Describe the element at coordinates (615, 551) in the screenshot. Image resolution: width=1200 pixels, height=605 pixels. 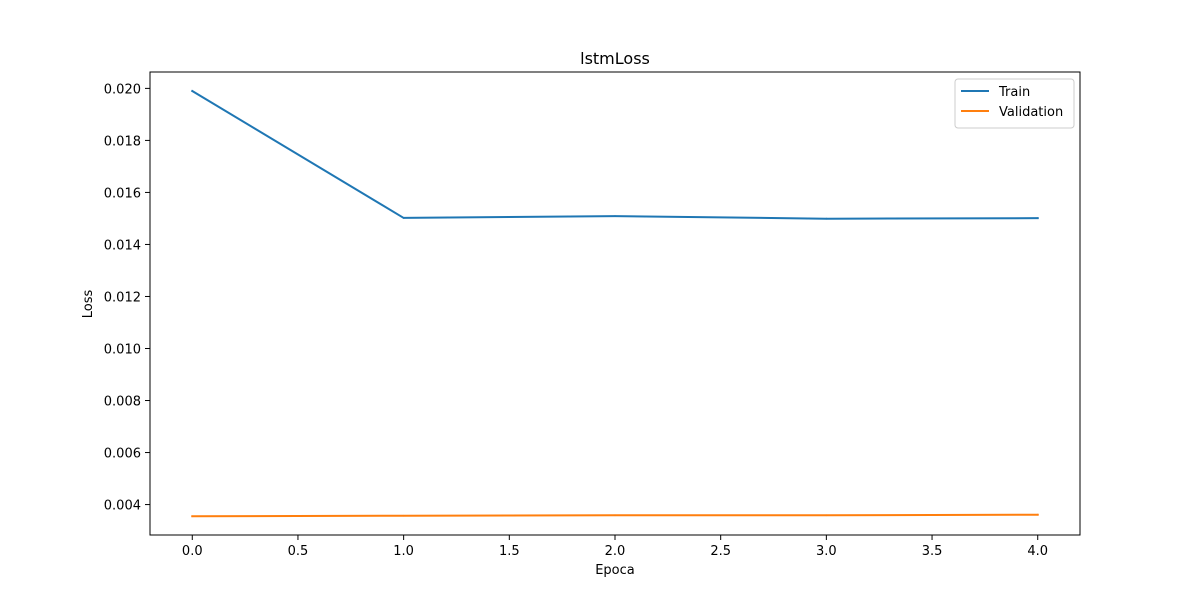
I see `x-tick-label: 2.0` at that location.